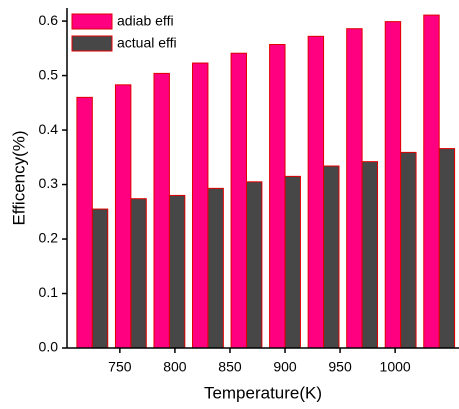  What do you see at coordinates (147, 43) in the screenshot?
I see `legend-label: actual effi` at bounding box center [147, 43].